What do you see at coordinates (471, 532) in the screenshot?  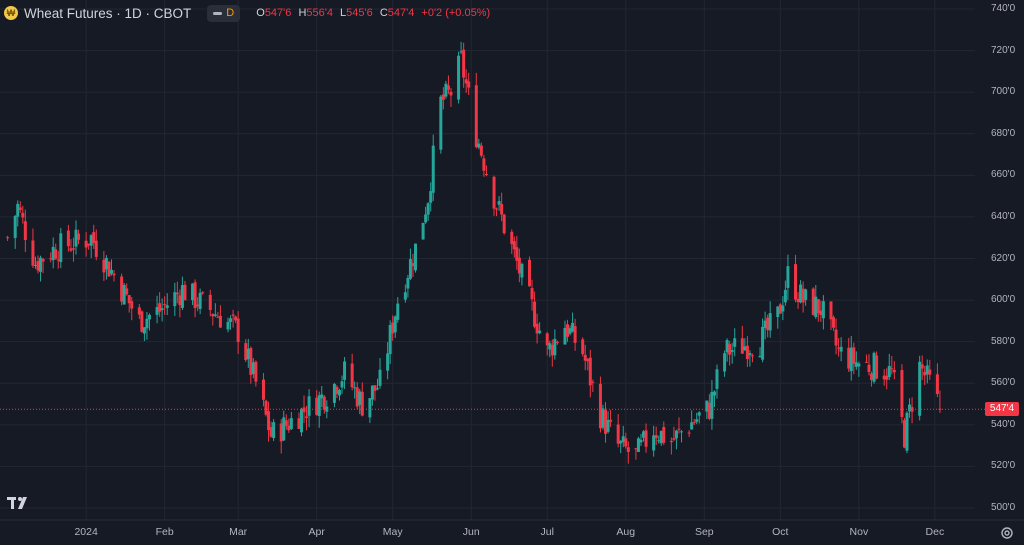 I see `time-tick-label: Jun` at bounding box center [471, 532].